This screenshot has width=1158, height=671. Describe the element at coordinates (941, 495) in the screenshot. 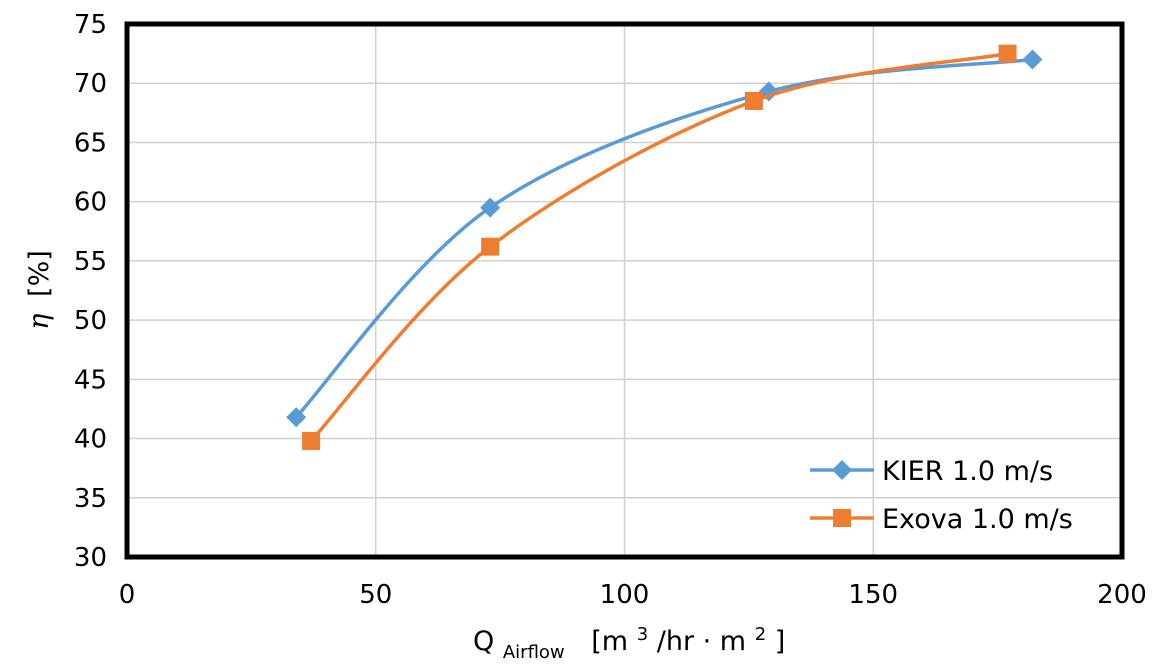

I see `legend: KIER 1.0 m/s Exova 1.0 m/s` at that location.